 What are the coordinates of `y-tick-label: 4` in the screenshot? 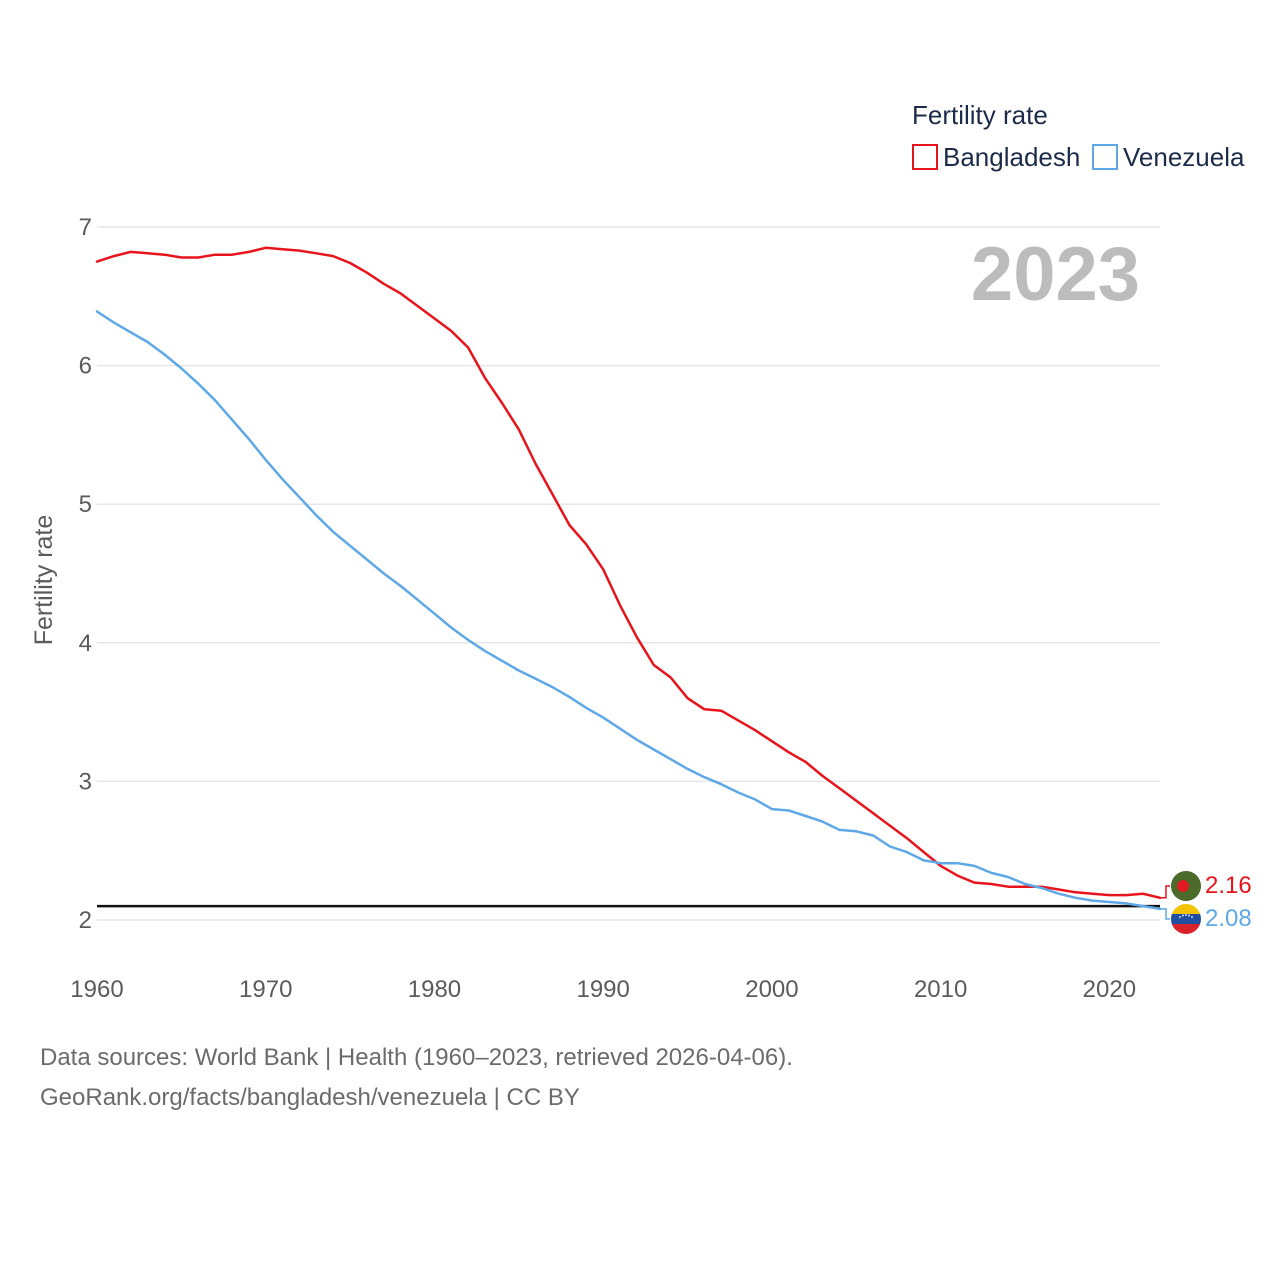 It's located at (85, 643).